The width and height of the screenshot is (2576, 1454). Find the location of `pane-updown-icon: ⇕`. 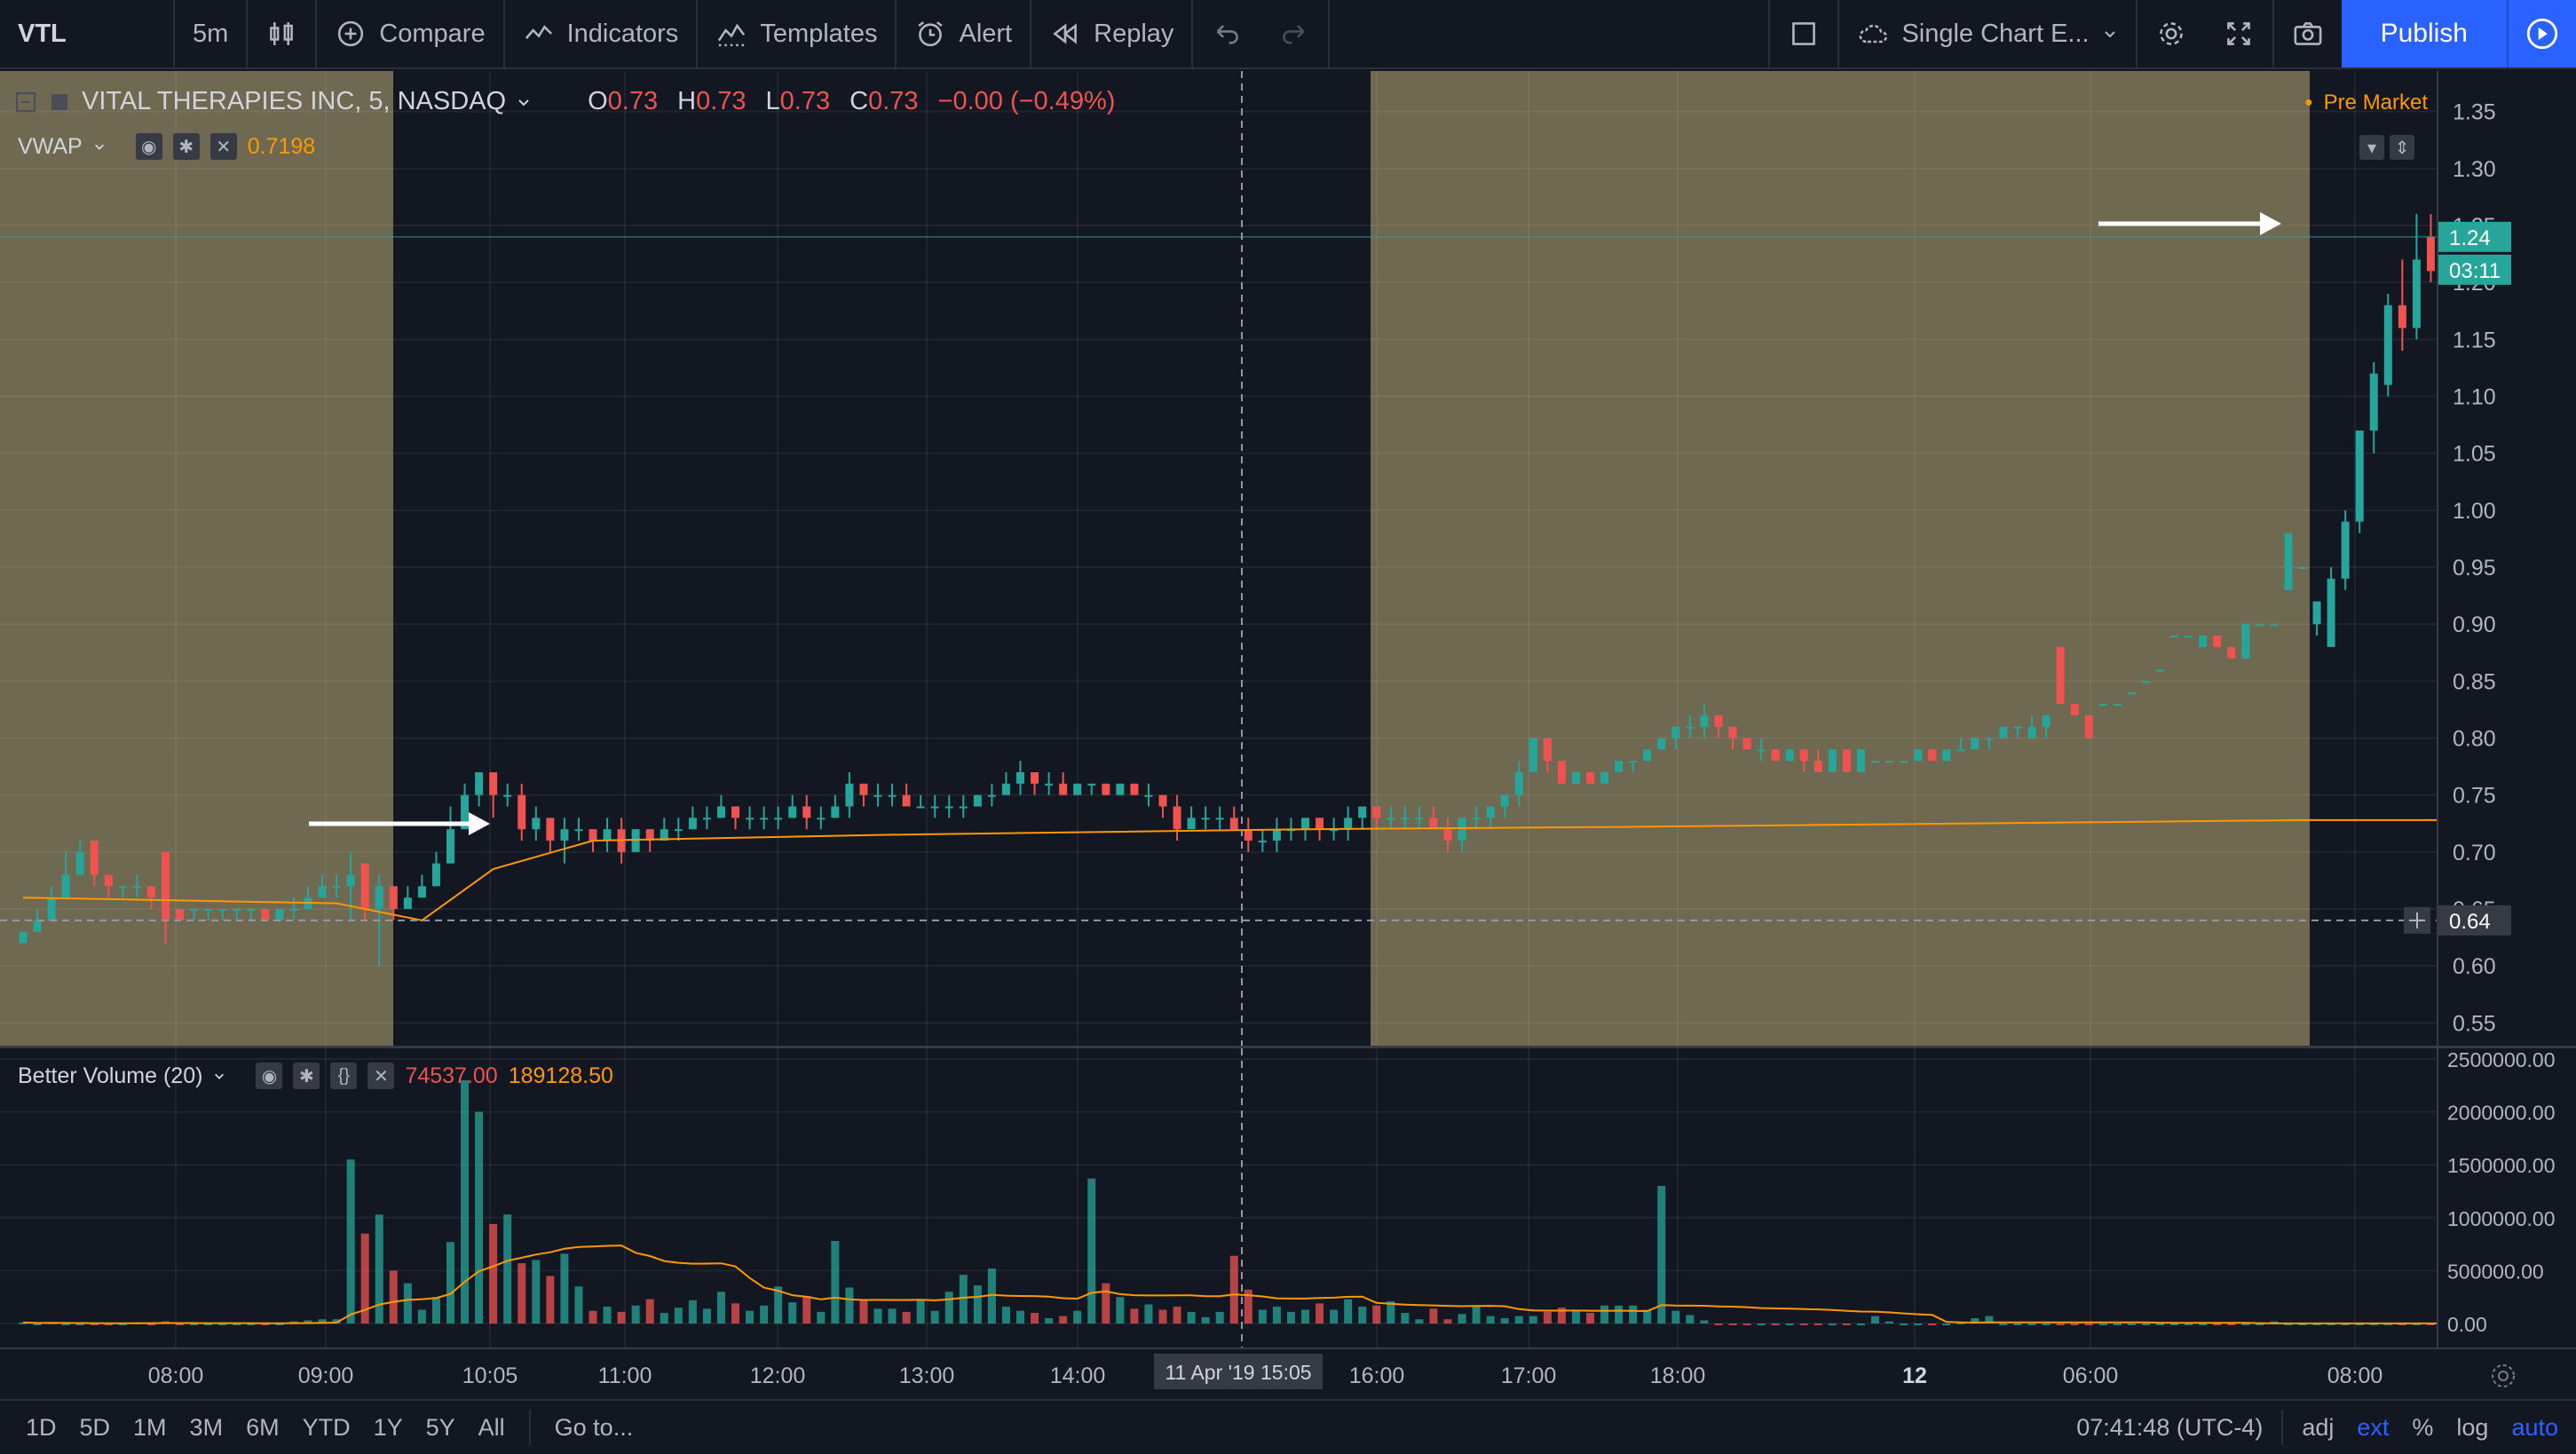

pane-updown-icon: ⇕ is located at coordinates (2402, 147).